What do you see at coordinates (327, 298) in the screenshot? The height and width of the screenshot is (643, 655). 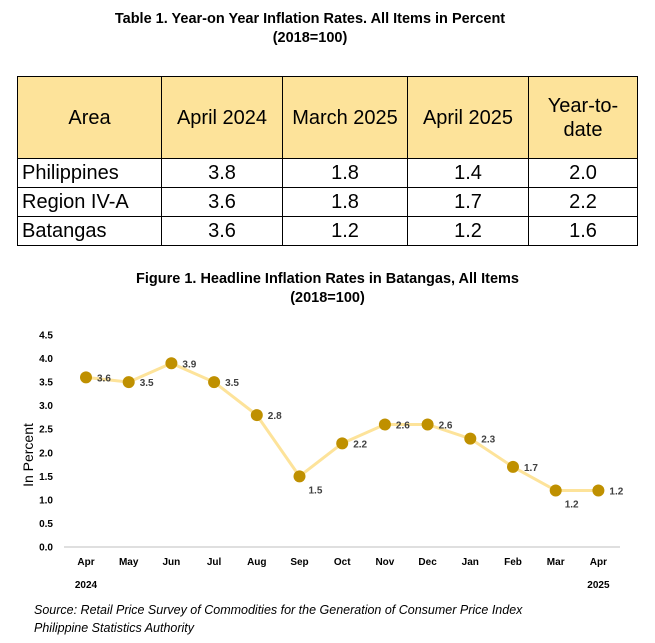 I see `figure-subtitle: (2018=100)` at bounding box center [327, 298].